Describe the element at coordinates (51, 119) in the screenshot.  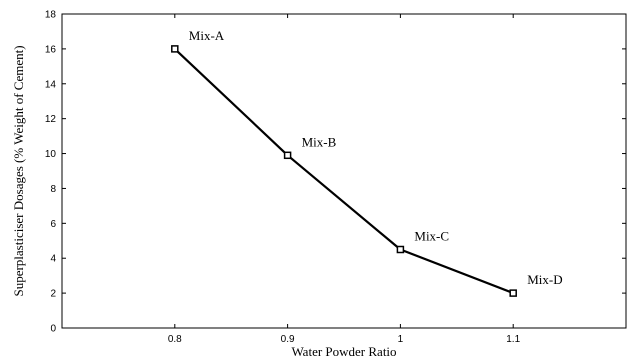
I see `y-tick-label: 12` at that location.